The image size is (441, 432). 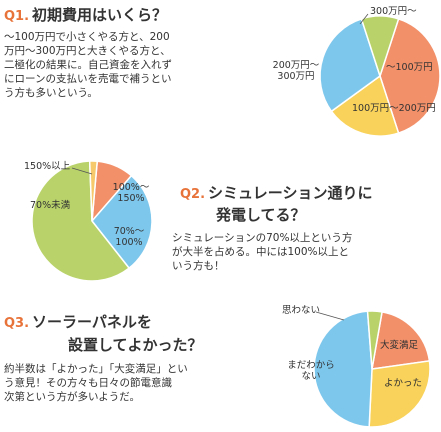 I want to click on pie1-label-upto100: ～100万円, so click(x=409, y=67).